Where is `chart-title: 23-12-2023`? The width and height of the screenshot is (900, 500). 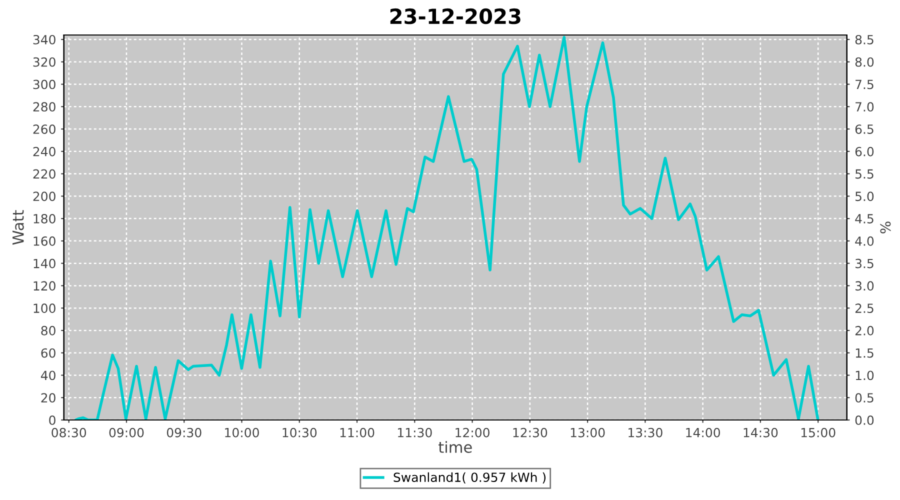 chart-title: 23-12-2023 is located at coordinates (455, 16).